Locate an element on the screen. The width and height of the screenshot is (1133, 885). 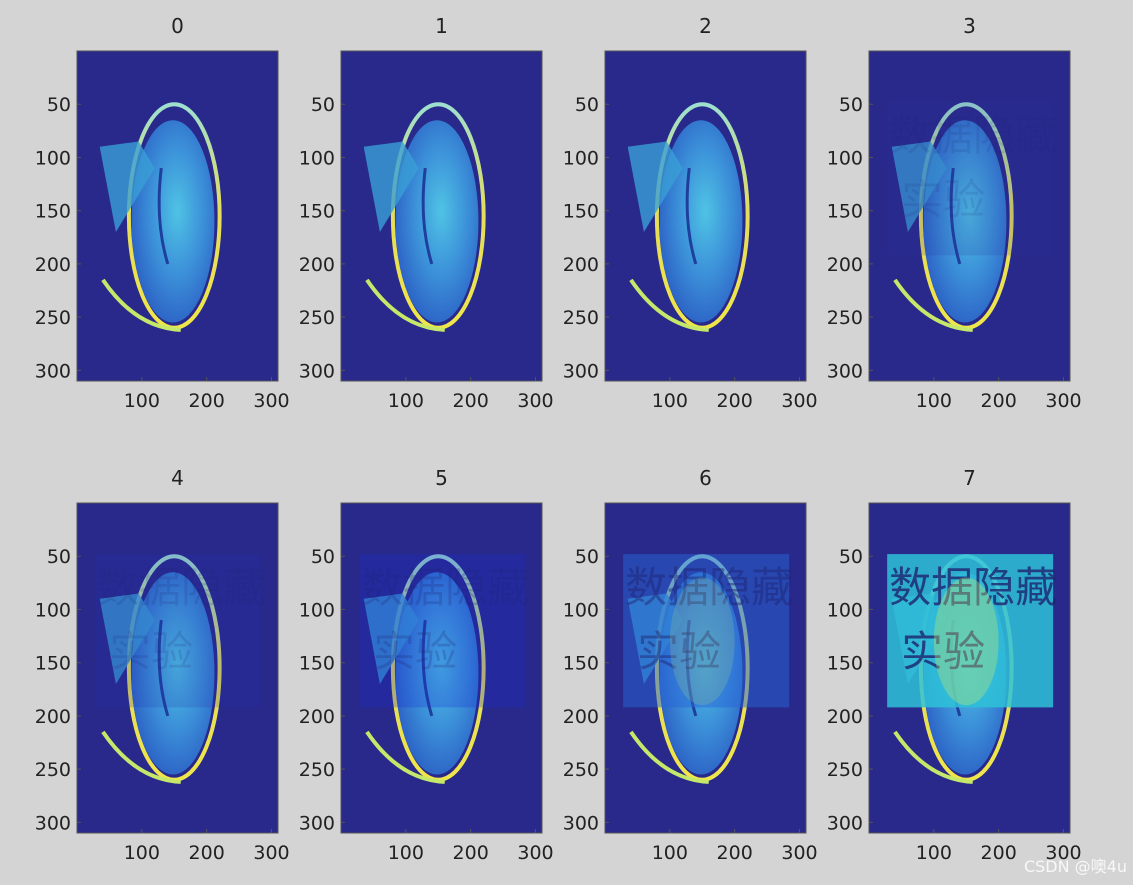
panel-title: 6 is located at coordinates (705, 478).